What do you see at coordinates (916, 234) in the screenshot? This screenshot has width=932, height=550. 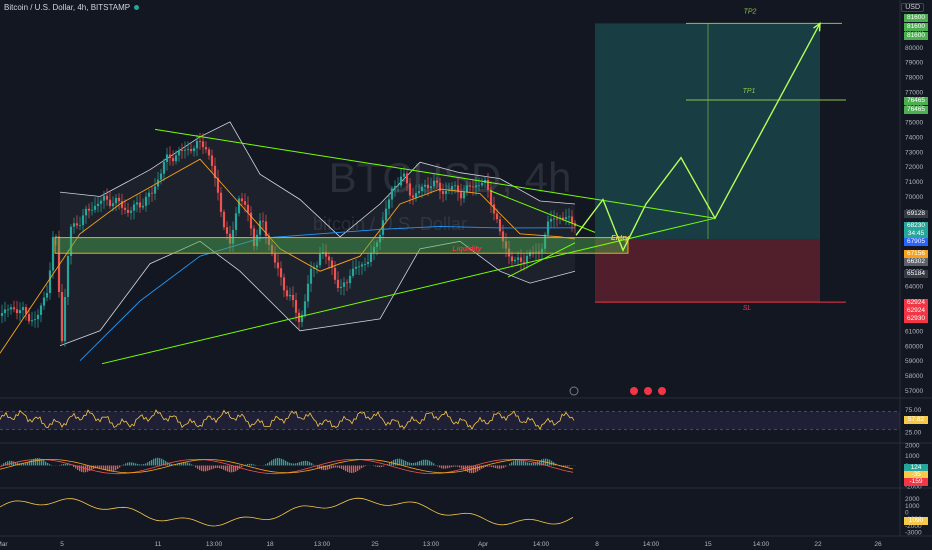 I see `price-tag: 34:45` at bounding box center [916, 234].